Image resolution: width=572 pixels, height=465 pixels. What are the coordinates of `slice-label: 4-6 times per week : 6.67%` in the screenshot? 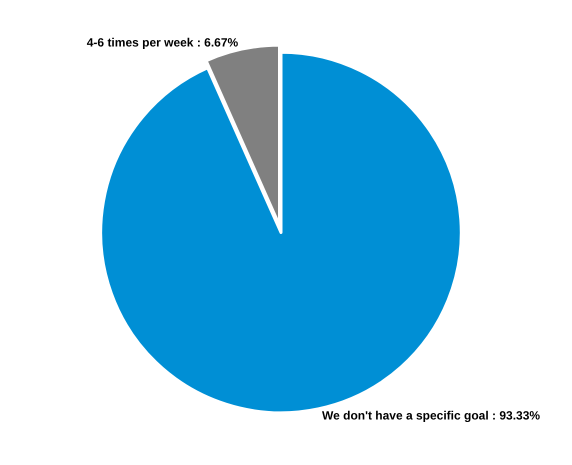 It's located at (162, 42).